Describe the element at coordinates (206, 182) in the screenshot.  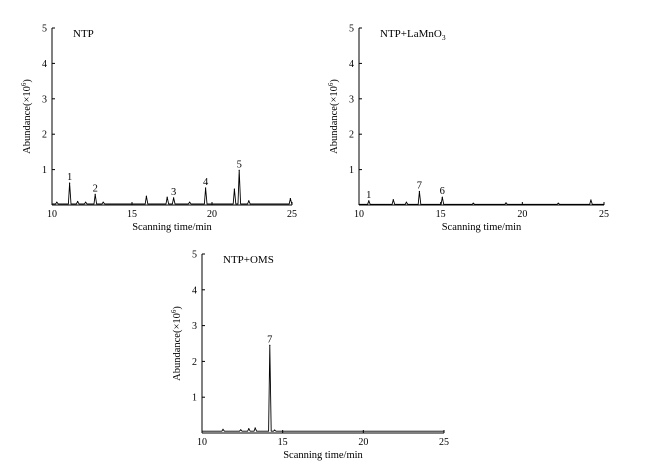
I see `peak-label: 4` at that location.